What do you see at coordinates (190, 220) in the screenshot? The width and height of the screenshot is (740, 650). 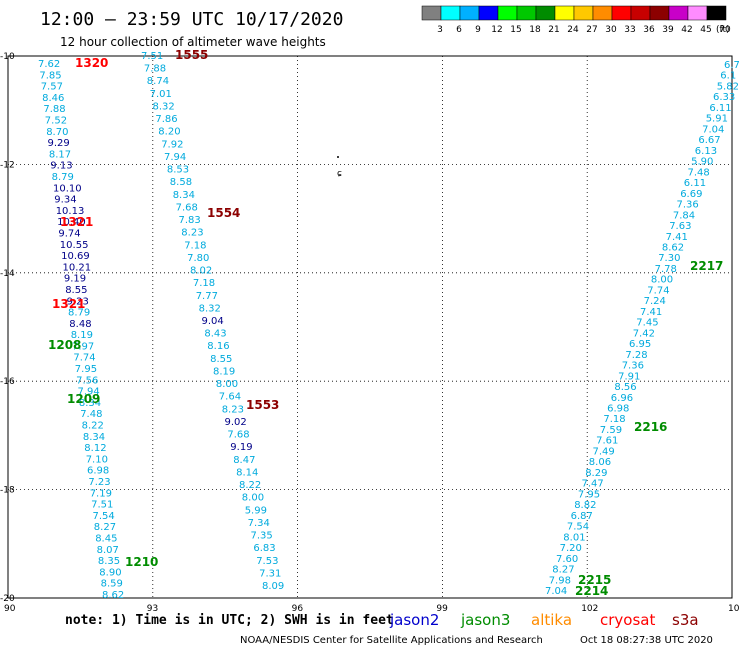 I see `swh-value: 7.83` at bounding box center [190, 220].